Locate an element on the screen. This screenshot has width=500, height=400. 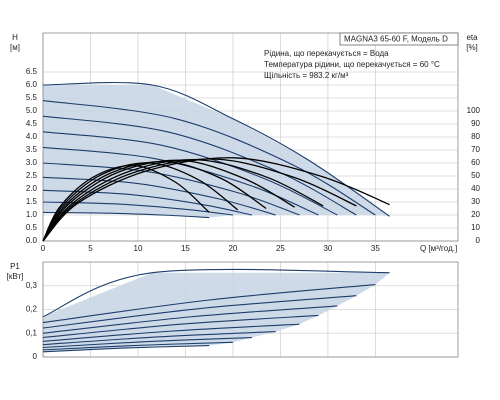
y-tick-label: 3.5 is located at coordinates (32, 149).